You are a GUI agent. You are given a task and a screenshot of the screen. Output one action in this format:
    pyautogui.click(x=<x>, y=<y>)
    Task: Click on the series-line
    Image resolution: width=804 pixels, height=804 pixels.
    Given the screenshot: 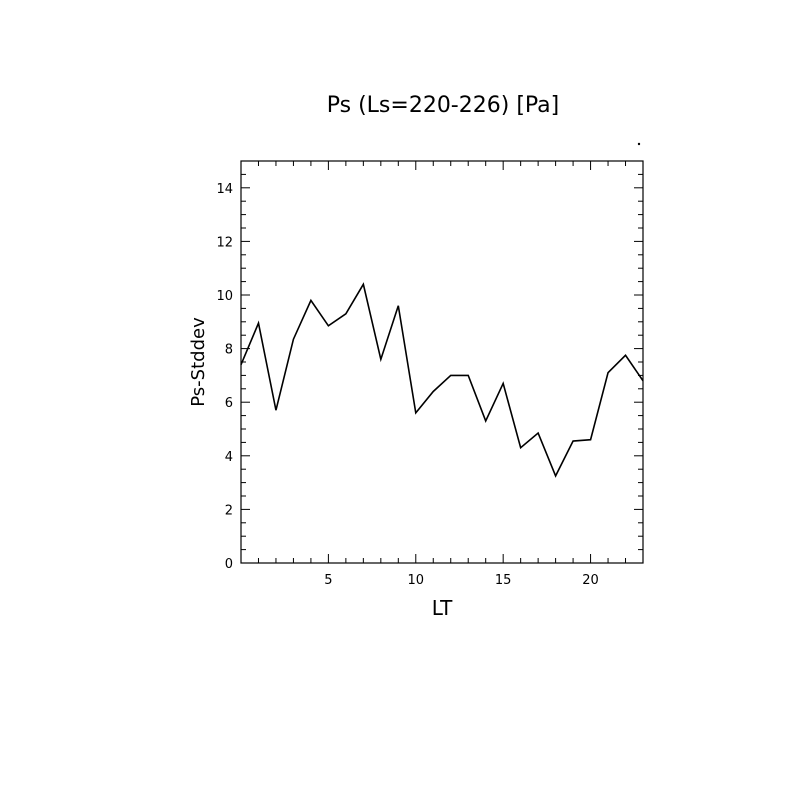 What is the action you would take?
    pyautogui.click(x=442, y=380)
    